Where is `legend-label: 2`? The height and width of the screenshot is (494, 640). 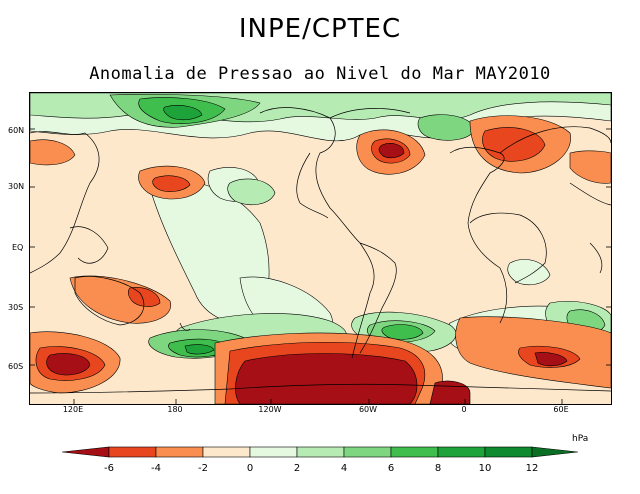 legend-label: 2 is located at coordinates (297, 468).